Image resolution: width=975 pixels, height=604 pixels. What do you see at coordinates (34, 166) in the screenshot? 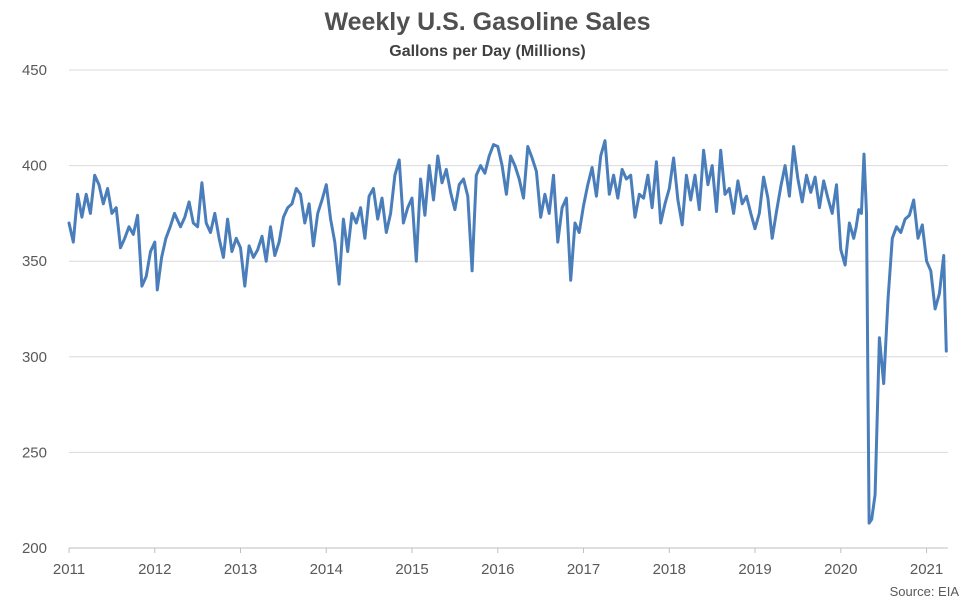
I see `y-tick-label-400: 400` at bounding box center [34, 166].